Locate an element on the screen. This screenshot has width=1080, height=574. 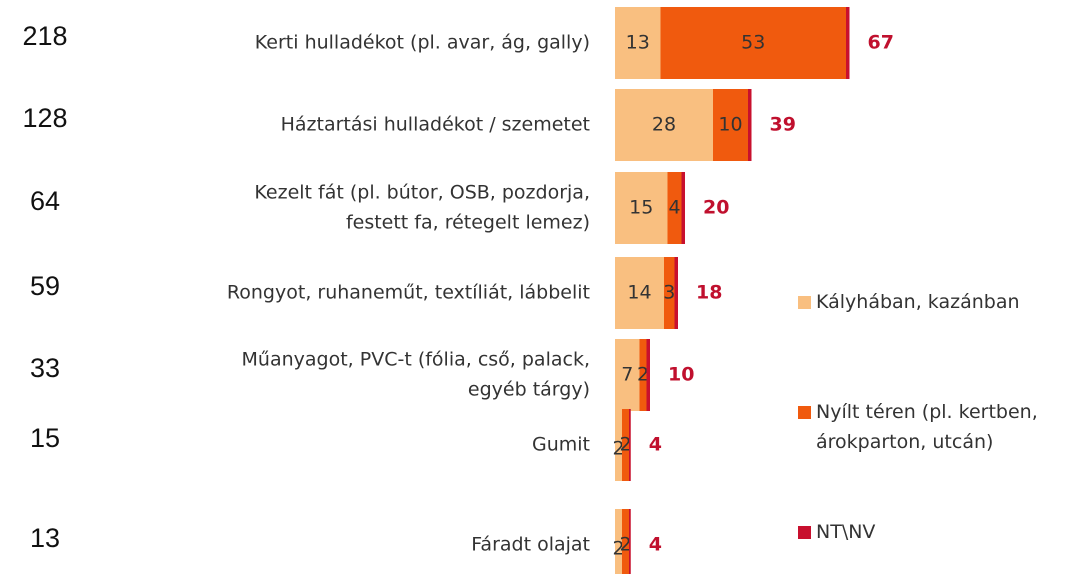
count-label: 13 is located at coordinates (45, 538).